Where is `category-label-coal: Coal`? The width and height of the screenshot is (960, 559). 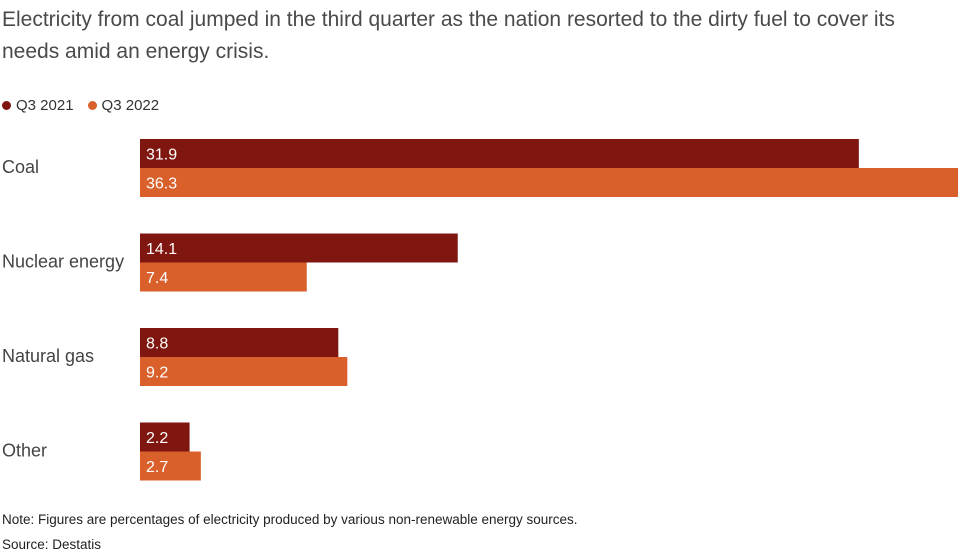
category-label-coal: Coal is located at coordinates (20, 167).